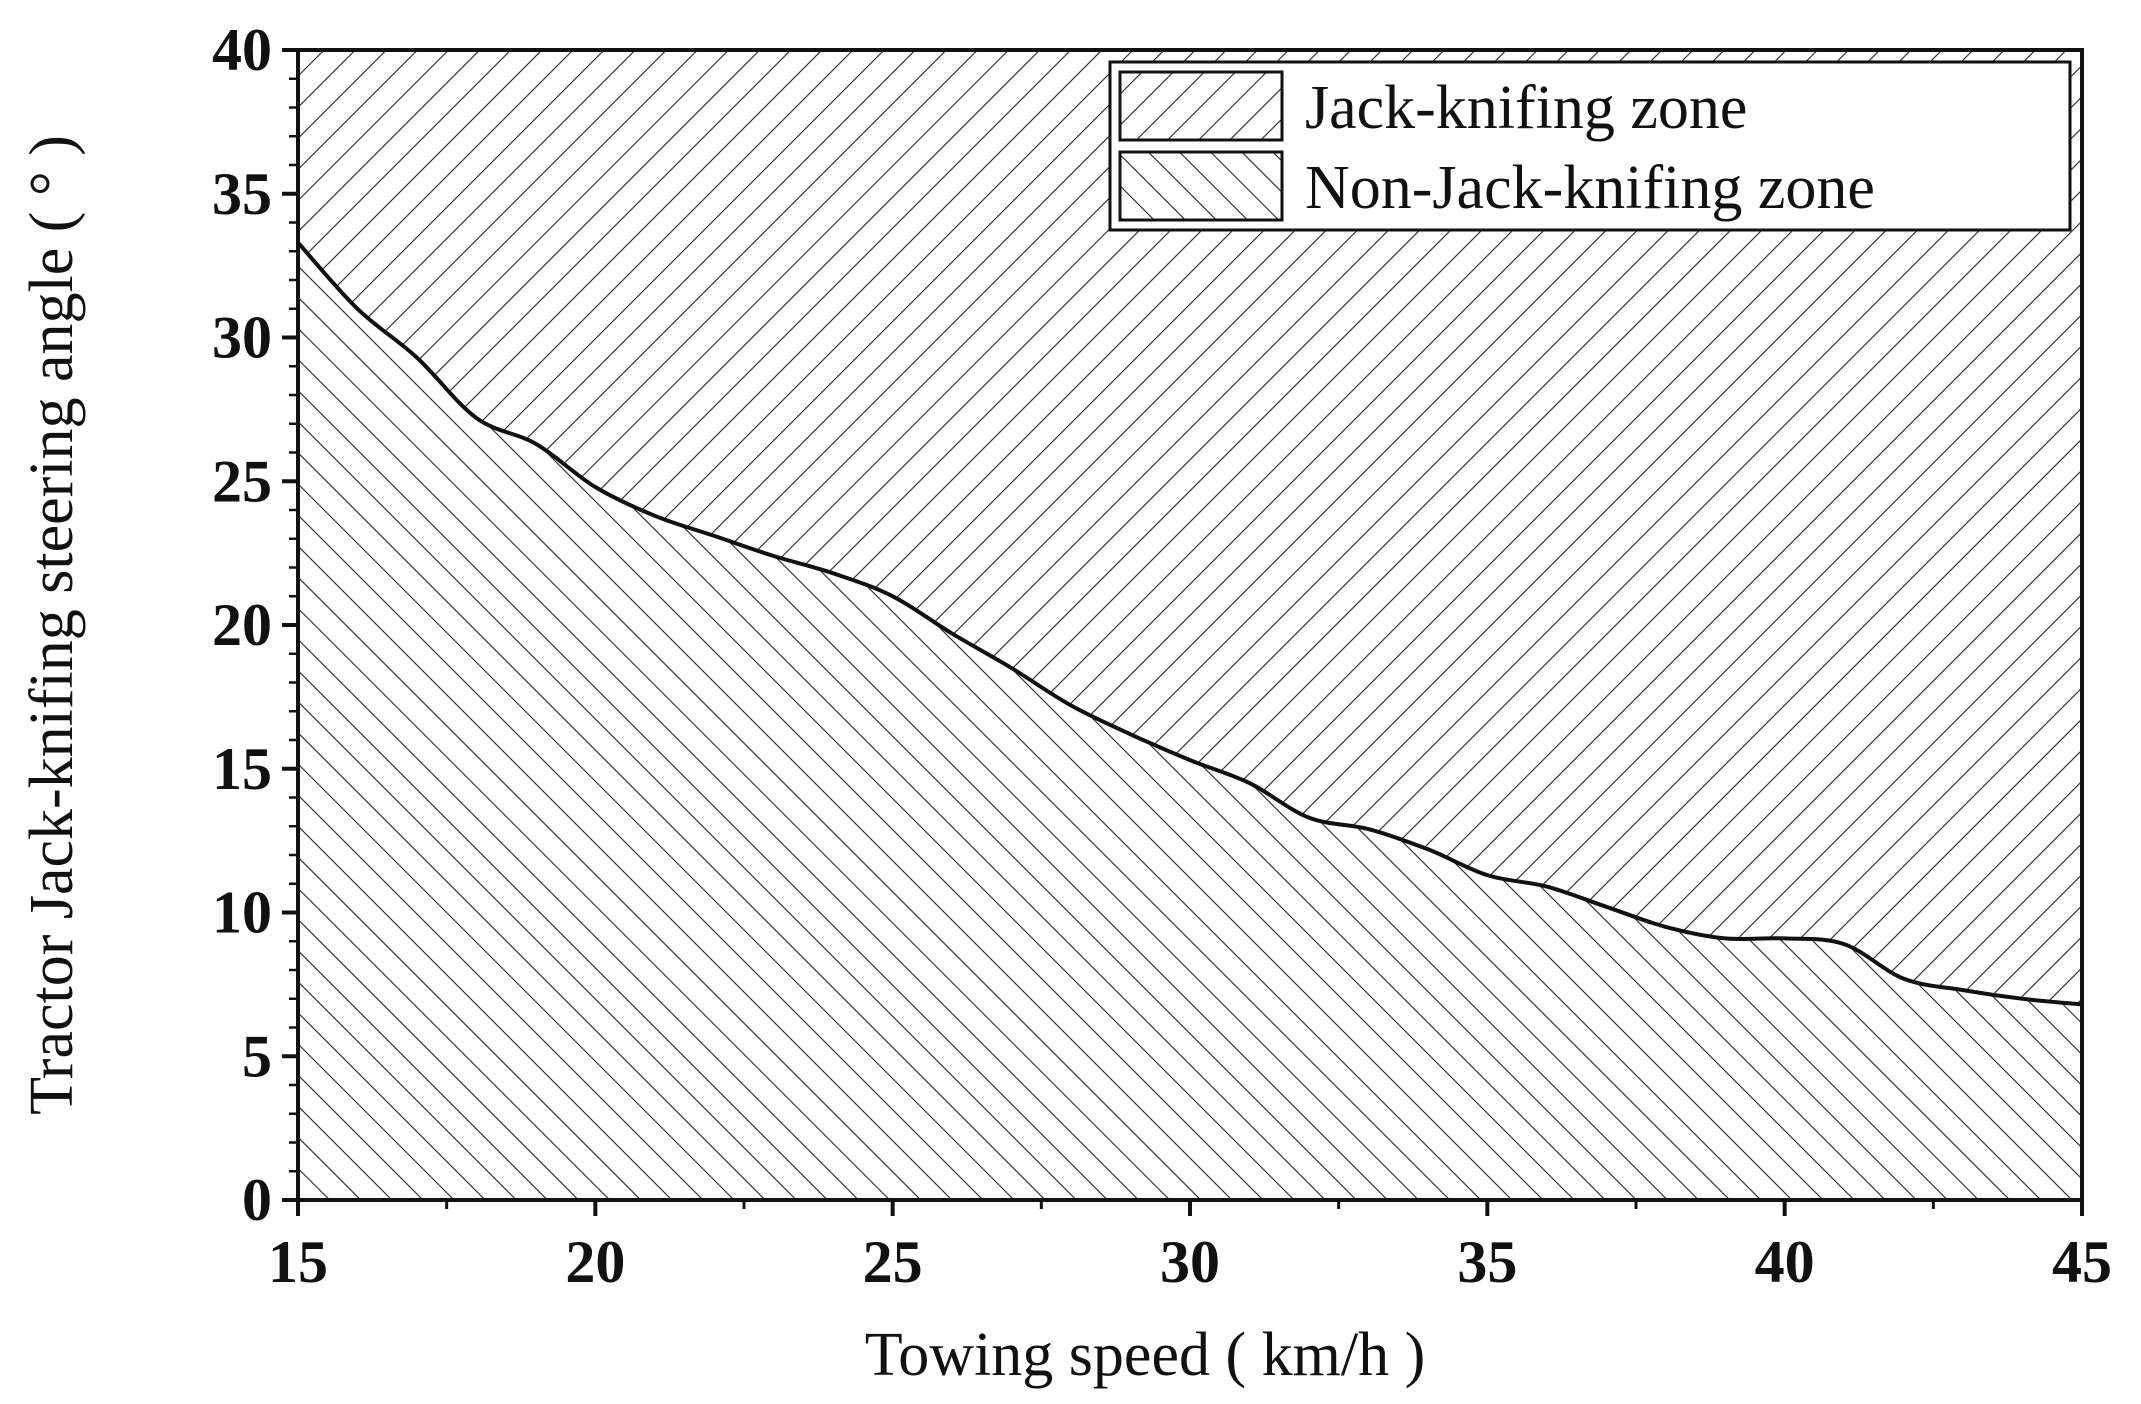 Image resolution: width=2141 pixels, height=1404 pixels. Describe the element at coordinates (242, 625) in the screenshot. I see `y-tick-label: 20` at that location.